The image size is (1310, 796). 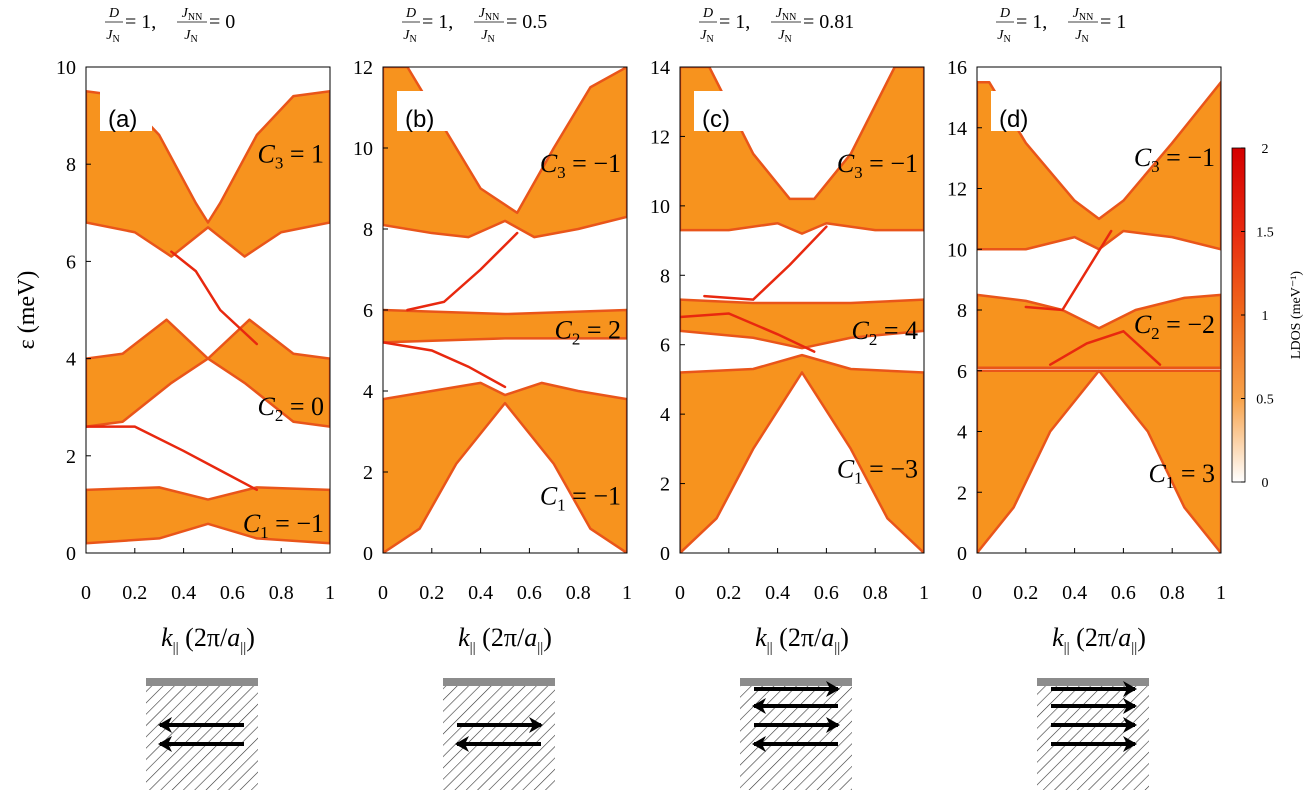 I want to click on colorbar-tick-label: 1, so click(x=1265, y=316).